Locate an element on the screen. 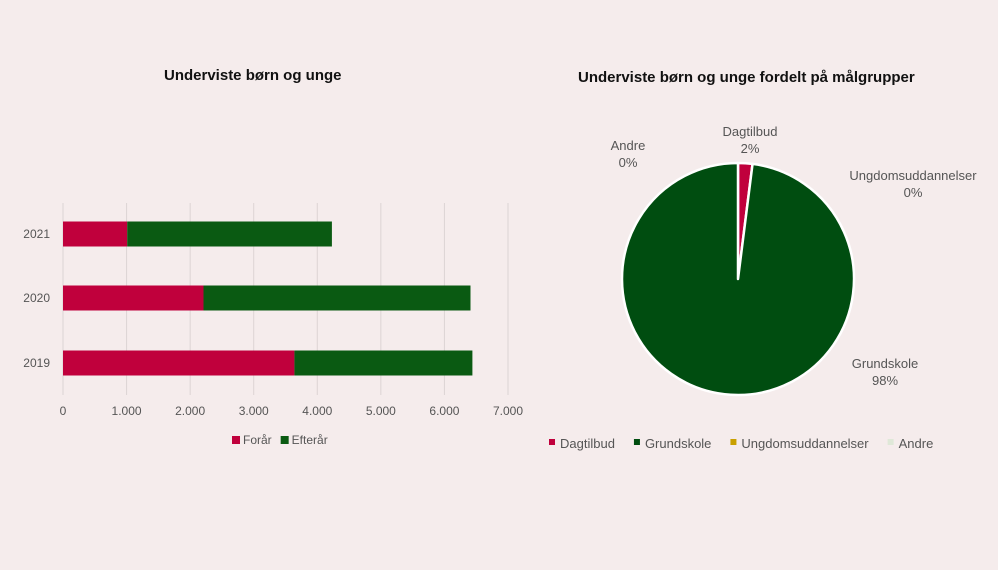 This screenshot has height=570, width=998. pie-label-name: Ungdomsuddannelser is located at coordinates (913, 175).